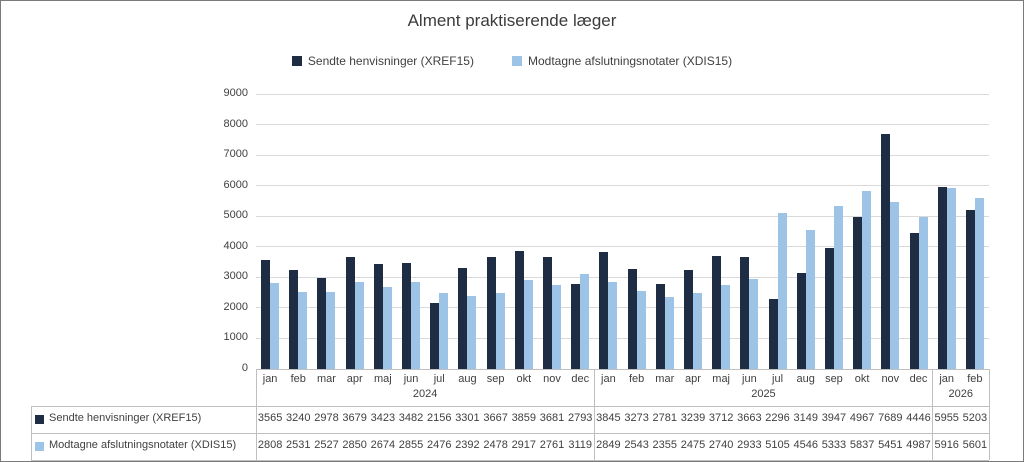 This screenshot has height=462, width=1024. Describe the element at coordinates (495, 417) in the screenshot. I see `table-cell: 3667` at that location.